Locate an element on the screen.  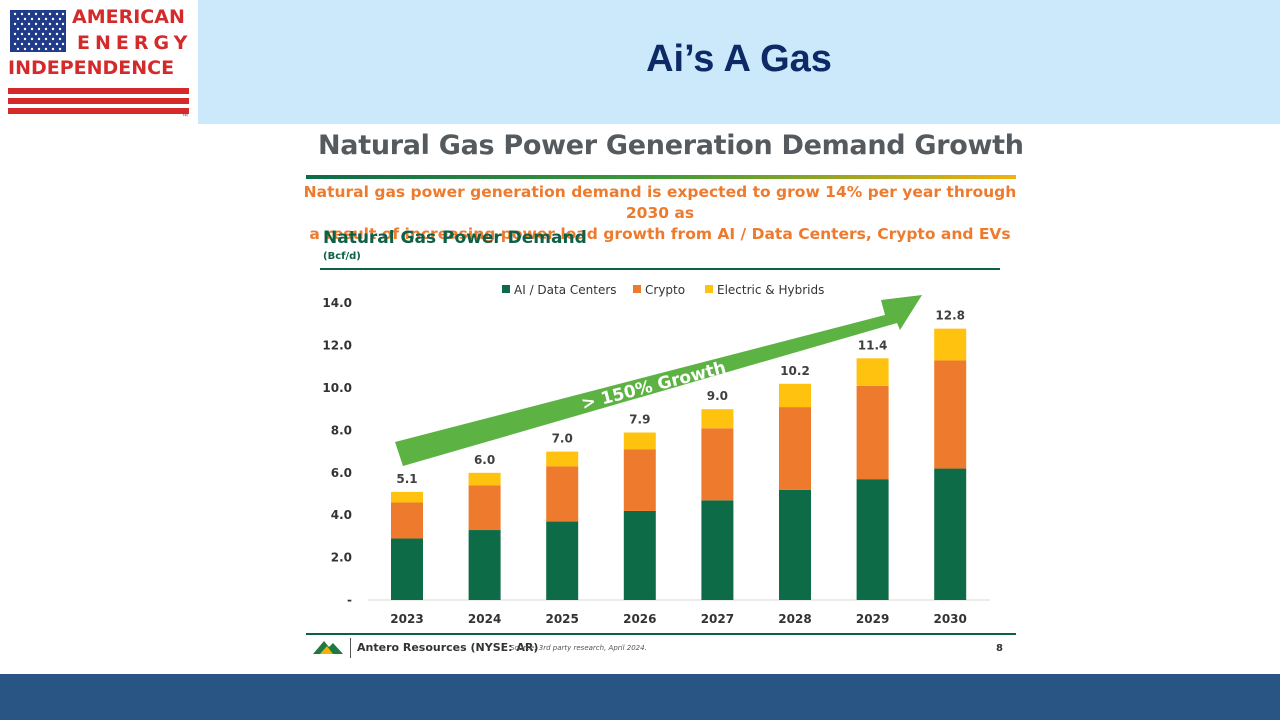
title-rule is located at coordinates (661, 177).